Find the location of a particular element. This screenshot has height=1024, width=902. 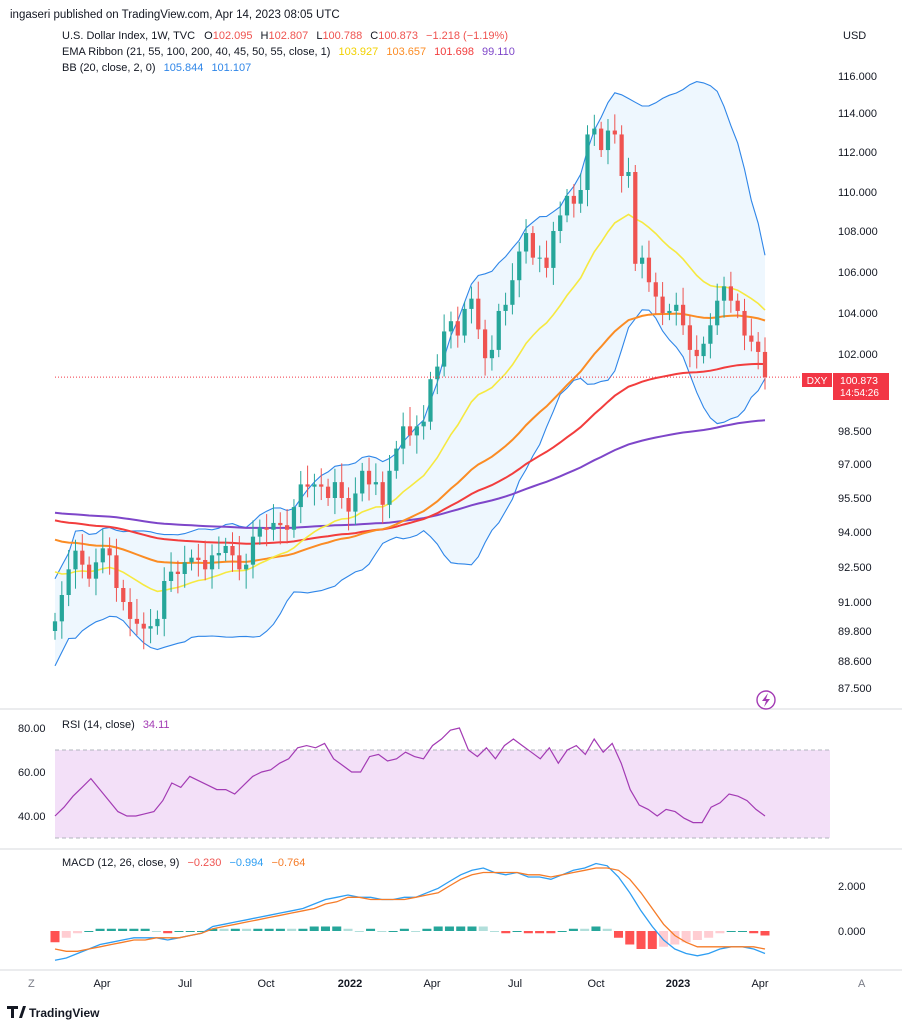

macd-line is located at coordinates (410, 911).